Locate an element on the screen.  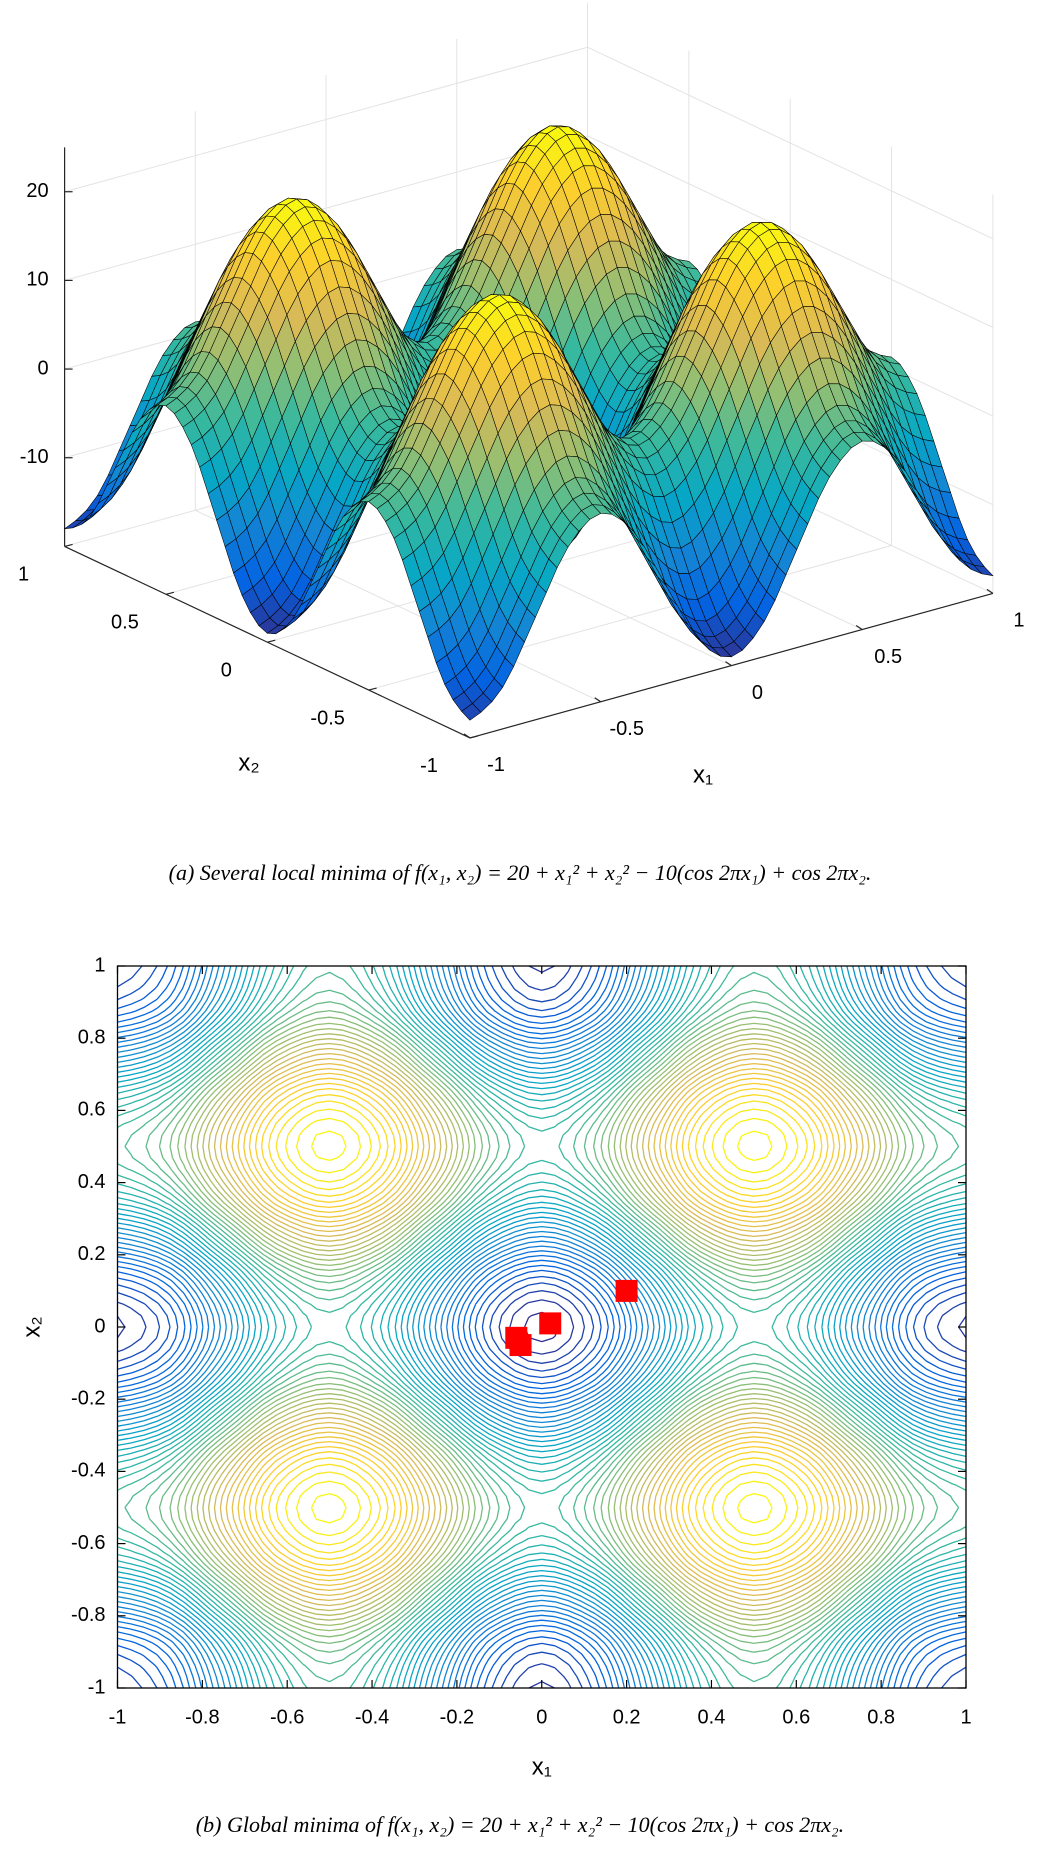
y-tick-label: 0.2 is located at coordinates (92, 1254).